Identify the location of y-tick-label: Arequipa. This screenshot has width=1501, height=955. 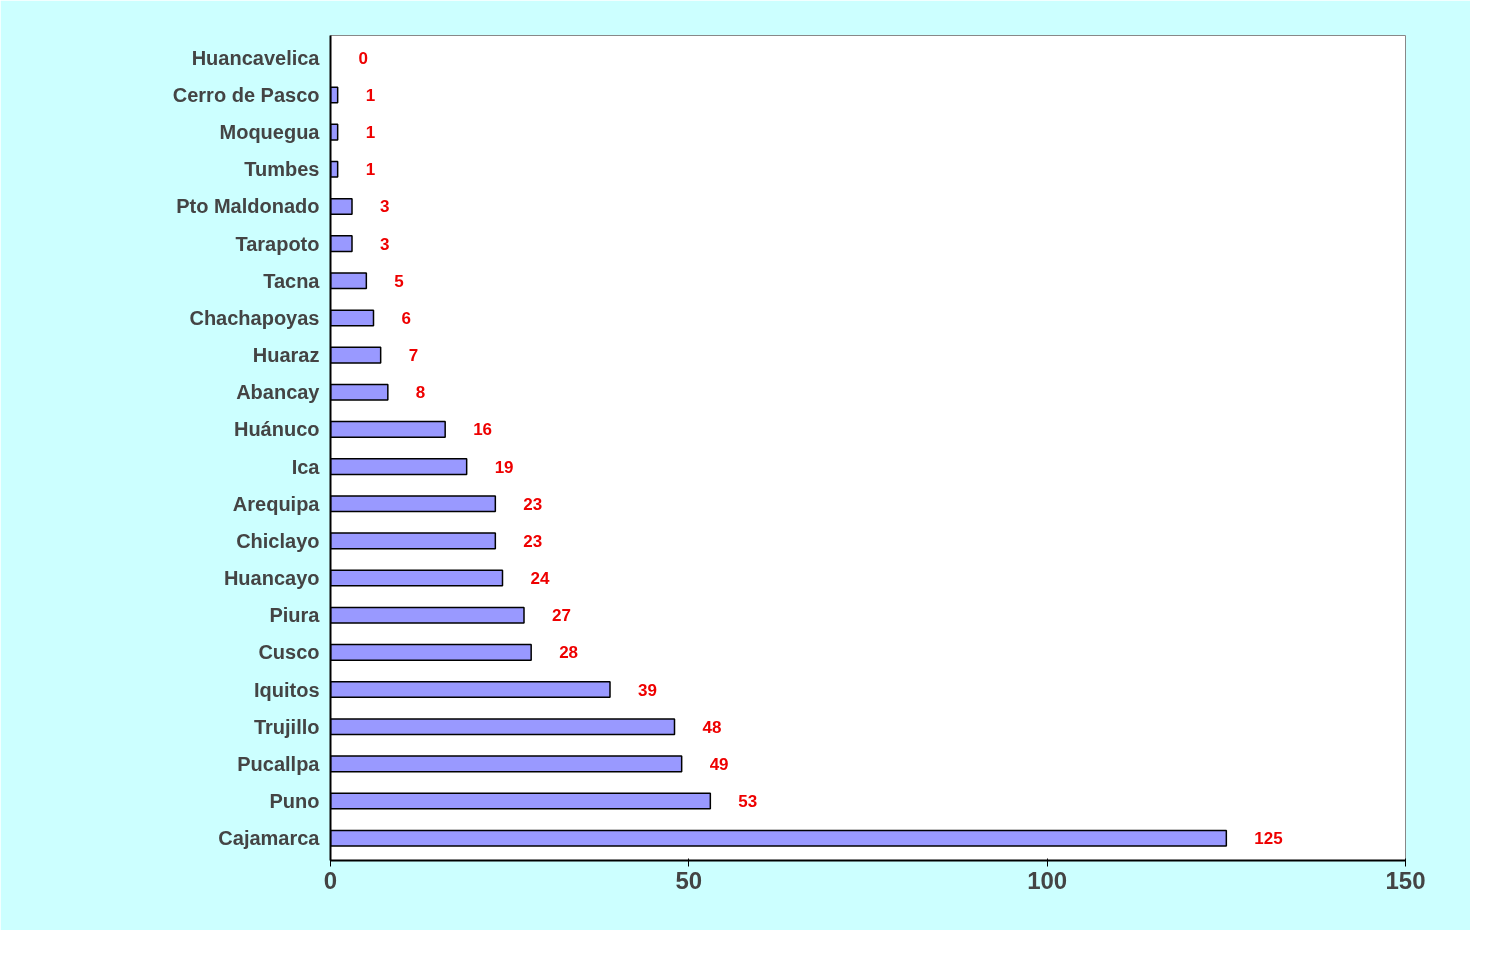
(276, 503).